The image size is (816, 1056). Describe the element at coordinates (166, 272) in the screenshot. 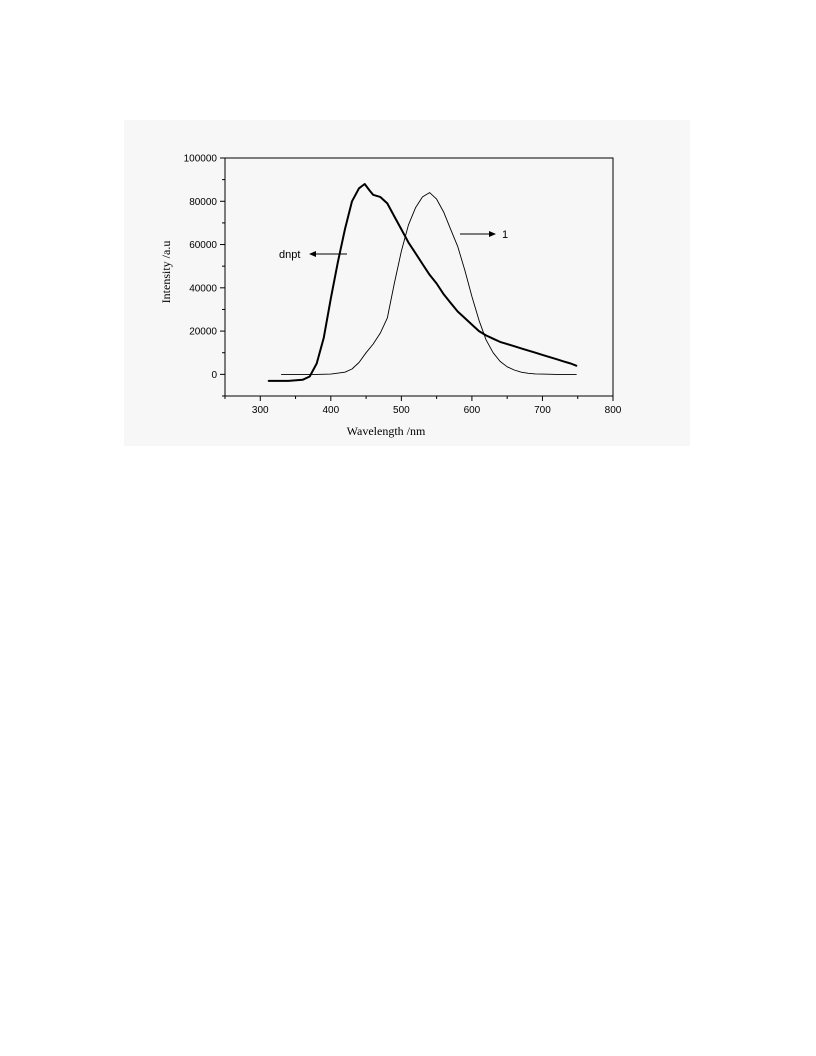

I see `y-axis-title: Intensity /a.u` at that location.